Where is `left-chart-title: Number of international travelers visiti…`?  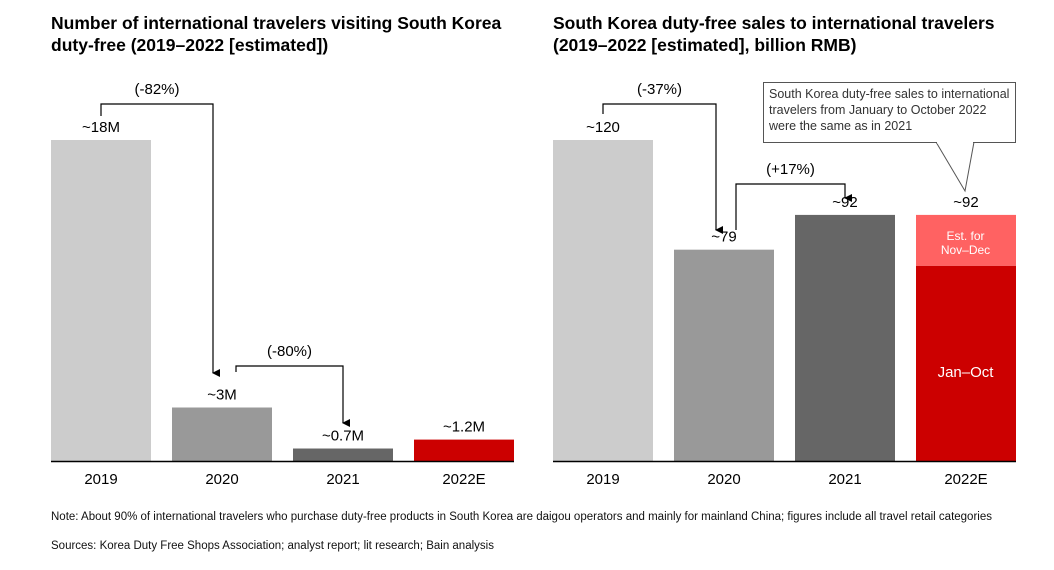 left-chart-title: Number of international travelers visiti… is located at coordinates (276, 34).